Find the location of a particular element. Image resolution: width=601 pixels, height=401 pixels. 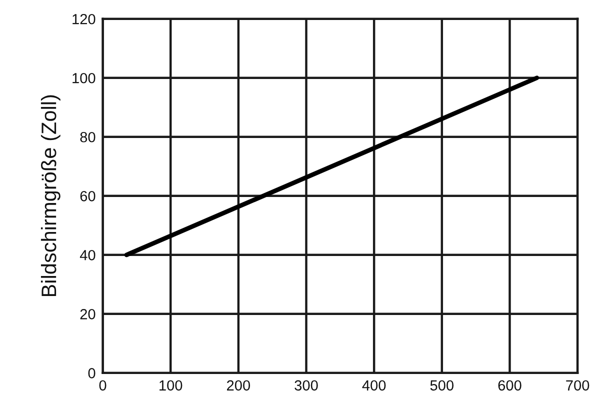

y-tick-label: 60 is located at coordinates (88, 196).